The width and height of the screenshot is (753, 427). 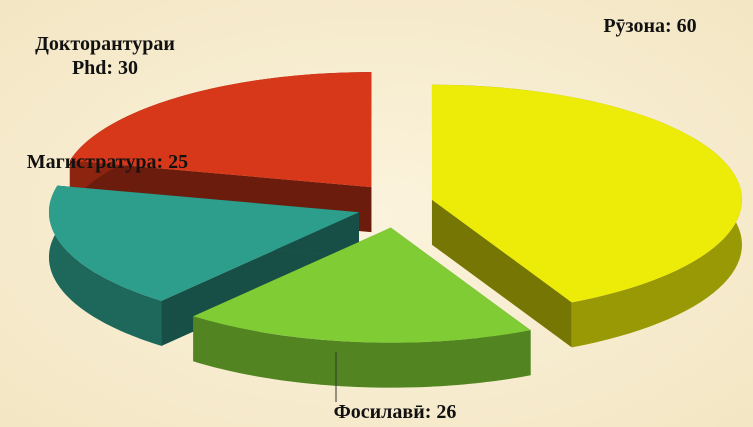 I want to click on data-label: Докторантураи Phd: 30, so click(x=105, y=56).